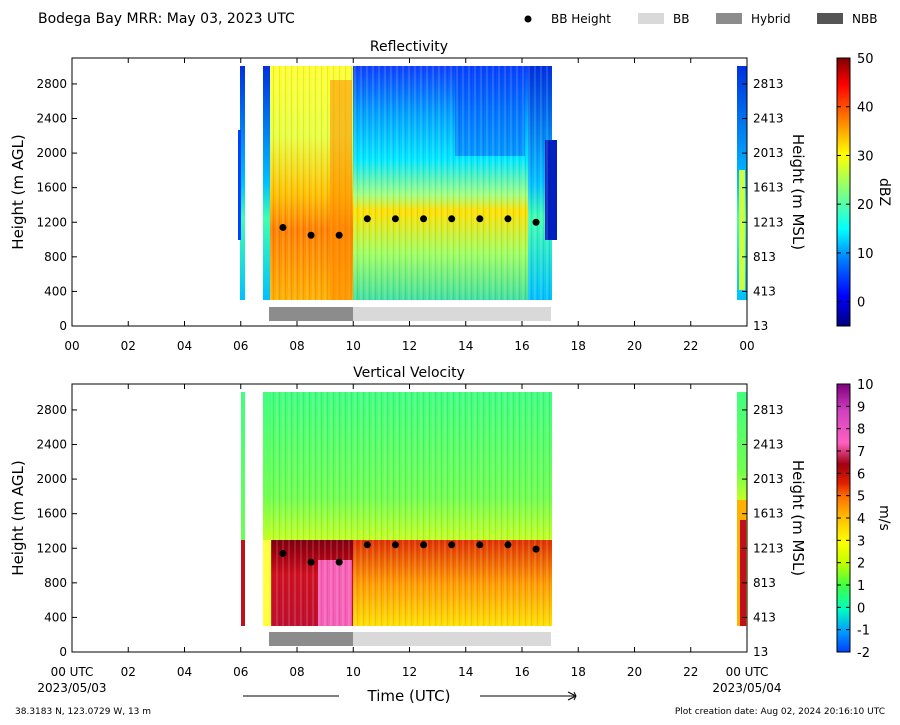  Describe the element at coordinates (55, 583) in the screenshot. I see `y-tick-label: 800` at that location.